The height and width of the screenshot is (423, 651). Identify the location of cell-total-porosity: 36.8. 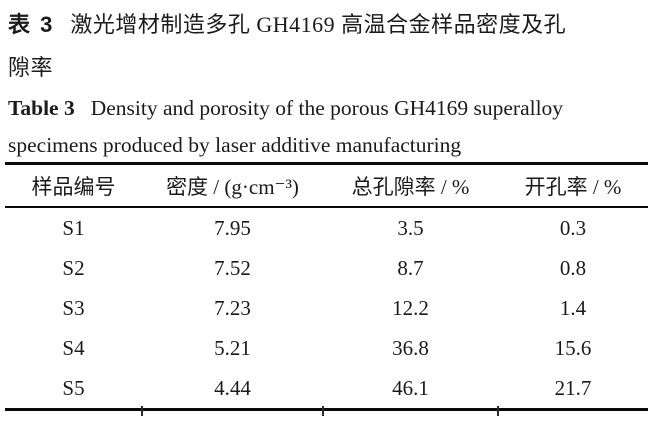
(410, 347).